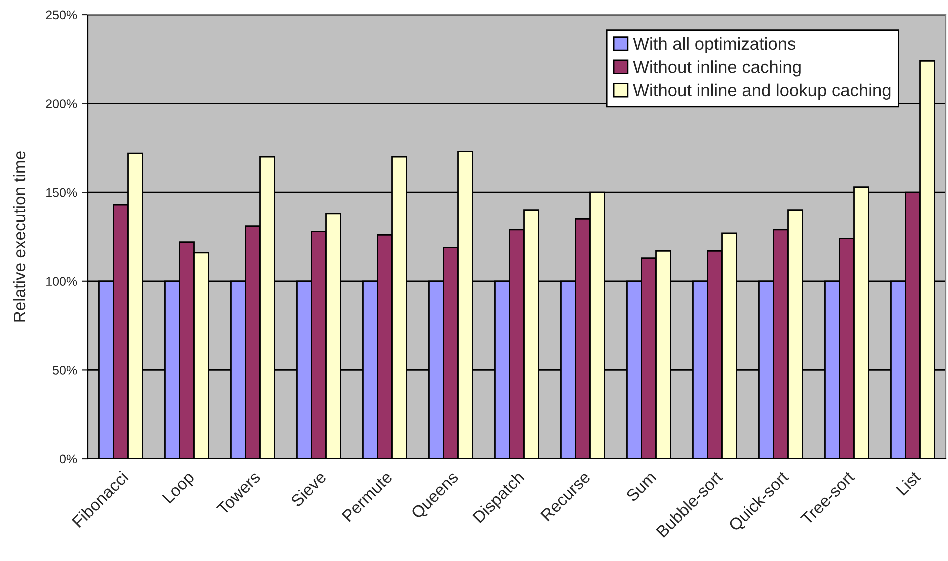 The width and height of the screenshot is (948, 561). Describe the element at coordinates (717, 68) in the screenshot. I see `legend-label: Without inline caching` at that location.